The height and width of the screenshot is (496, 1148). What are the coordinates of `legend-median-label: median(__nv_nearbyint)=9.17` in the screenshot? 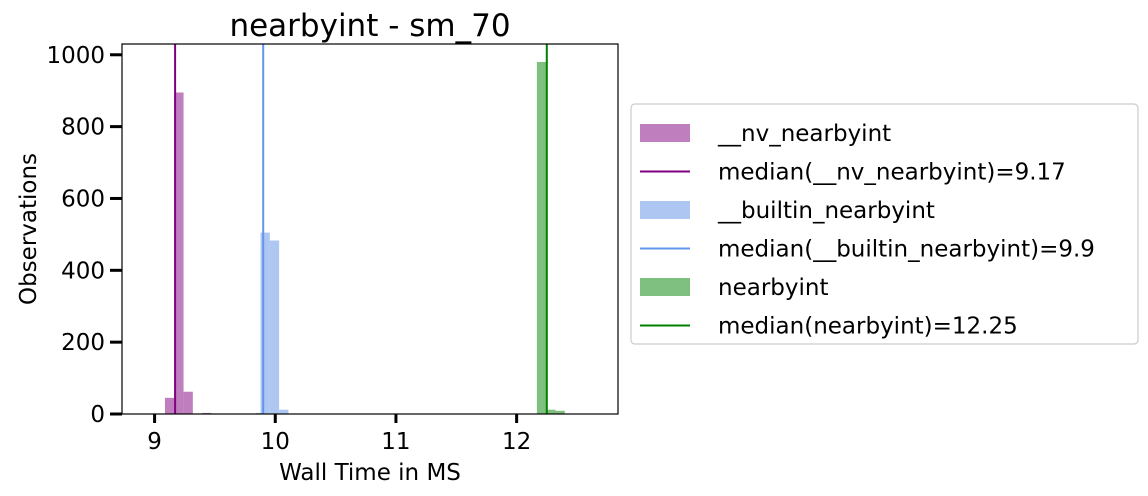 It's located at (892, 173).